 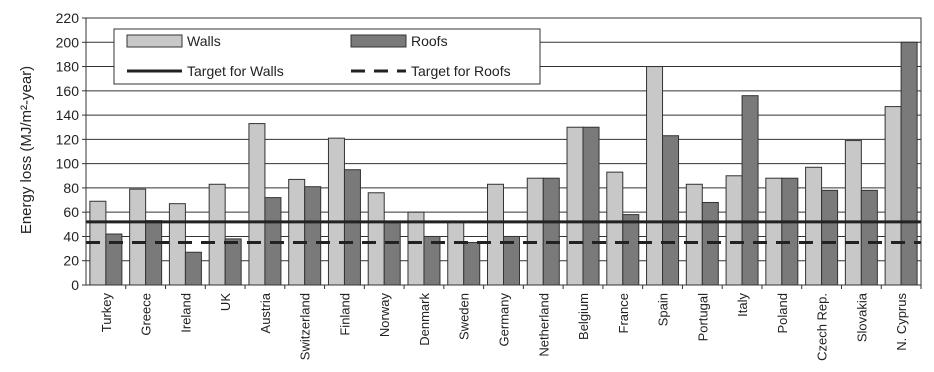 I want to click on bar-roofs-netherland, so click(x=551, y=231).